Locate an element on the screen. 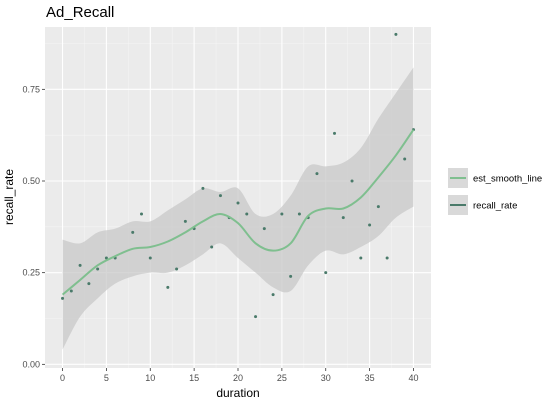 Image resolution: width=550 pixels, height=401 pixels. x-tick-label: 15 is located at coordinates (194, 378).